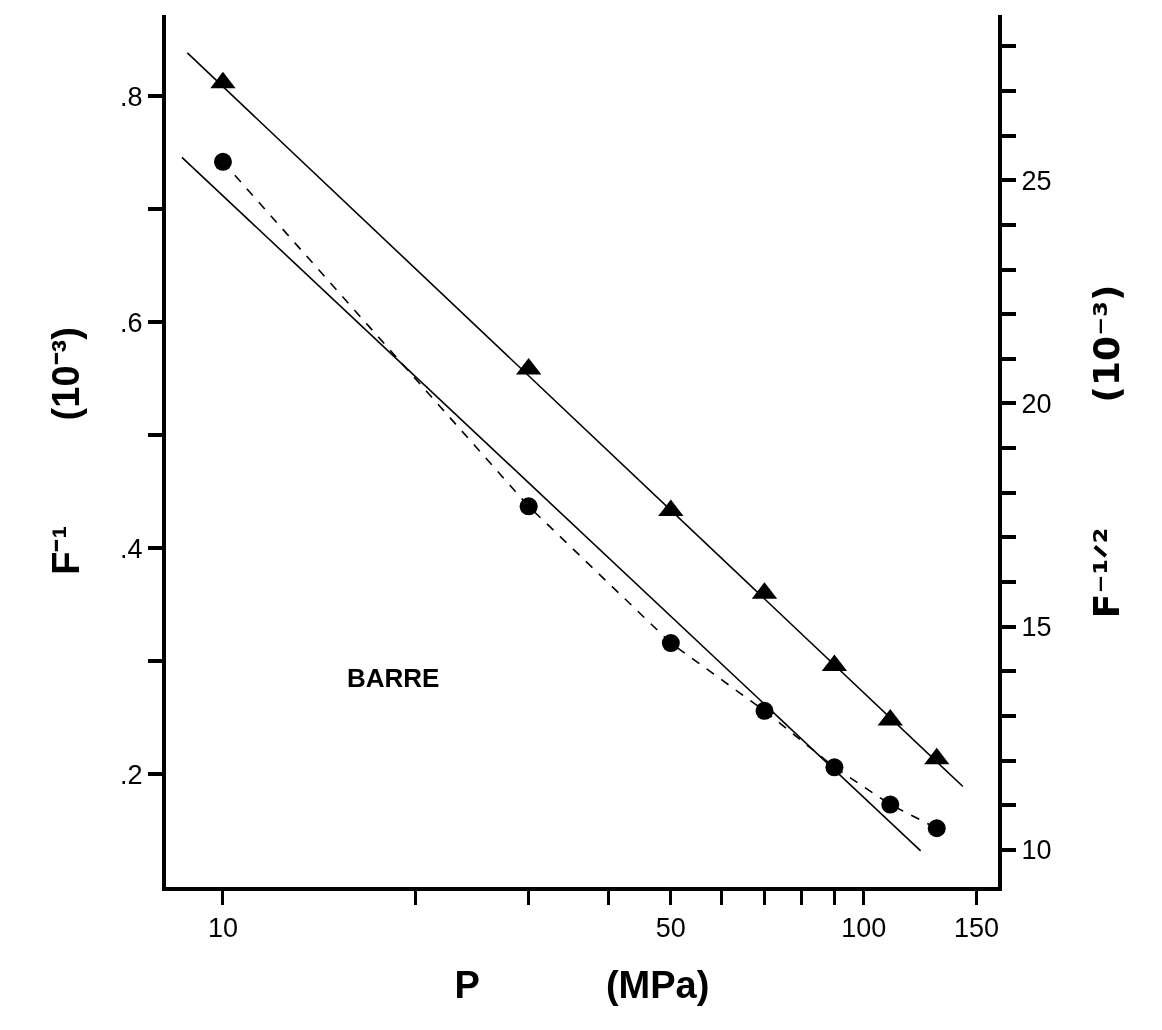 Image resolution: width=1162 pixels, height=1030 pixels. Describe the element at coordinates (222, 928) in the screenshot. I see `x-tick-label: 10` at that location.